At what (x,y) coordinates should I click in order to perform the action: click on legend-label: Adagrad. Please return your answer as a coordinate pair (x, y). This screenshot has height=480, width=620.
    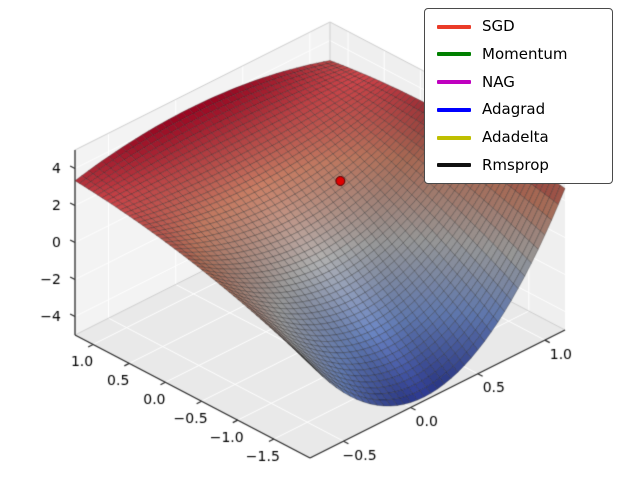
    Looking at the image, I should click on (514, 109).